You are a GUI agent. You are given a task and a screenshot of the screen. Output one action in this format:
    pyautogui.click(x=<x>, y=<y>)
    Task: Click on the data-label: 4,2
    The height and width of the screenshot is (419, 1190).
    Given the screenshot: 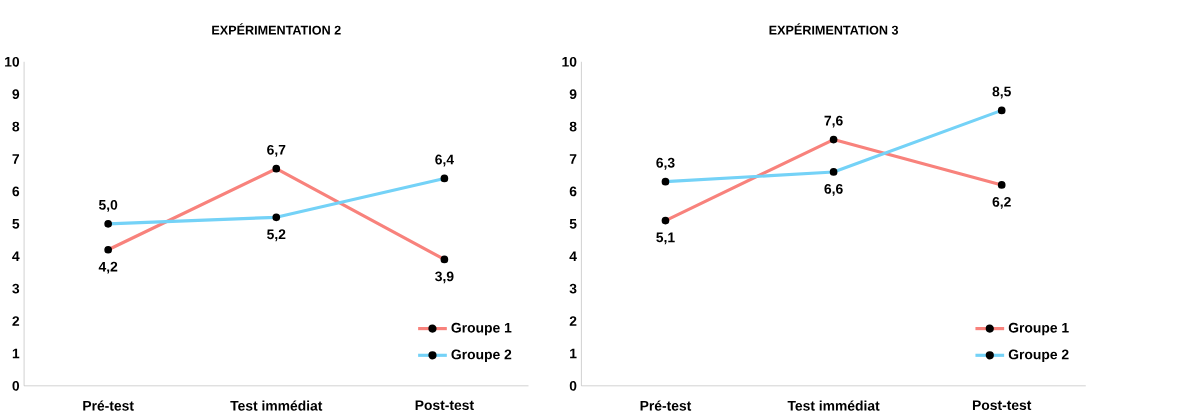 What is the action you would take?
    pyautogui.click(x=108, y=267)
    